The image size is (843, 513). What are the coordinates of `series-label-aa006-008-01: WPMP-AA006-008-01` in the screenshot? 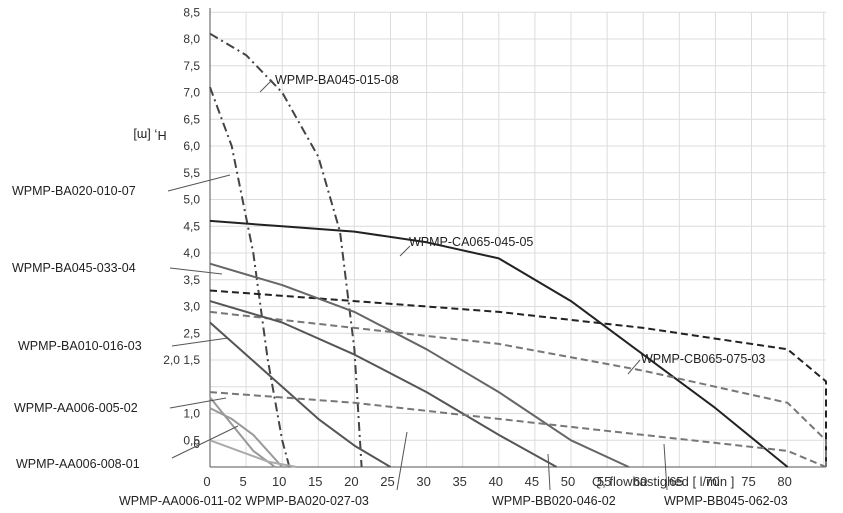 It's located at (78, 464).